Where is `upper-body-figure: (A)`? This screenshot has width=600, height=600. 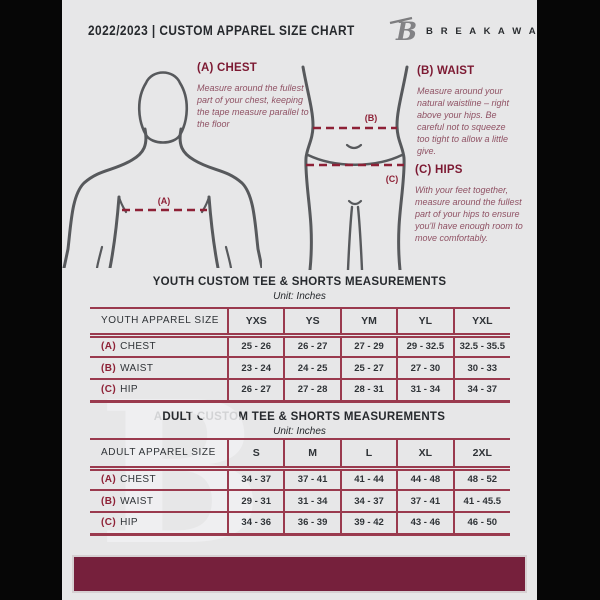
upper-body-figure: (A) is located at coordinates (162, 169).